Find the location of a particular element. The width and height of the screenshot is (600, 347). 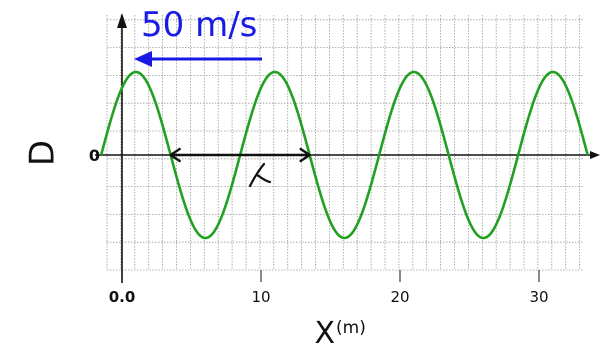

x-tick-label: 20 is located at coordinates (399, 297).